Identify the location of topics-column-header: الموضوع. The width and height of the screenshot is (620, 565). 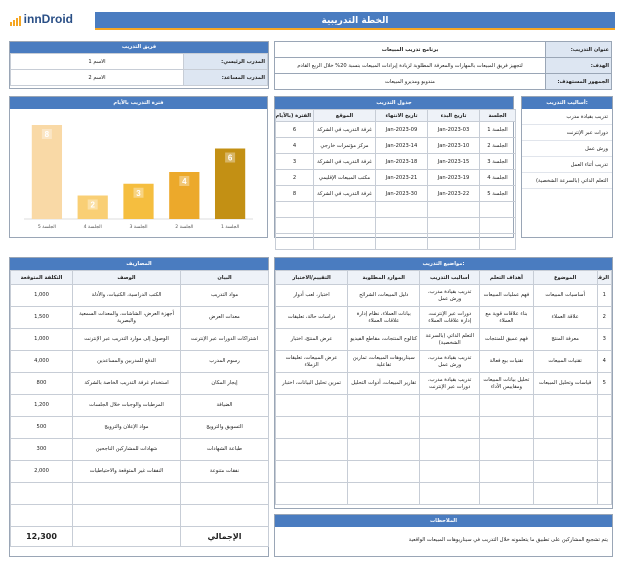
(565, 277).